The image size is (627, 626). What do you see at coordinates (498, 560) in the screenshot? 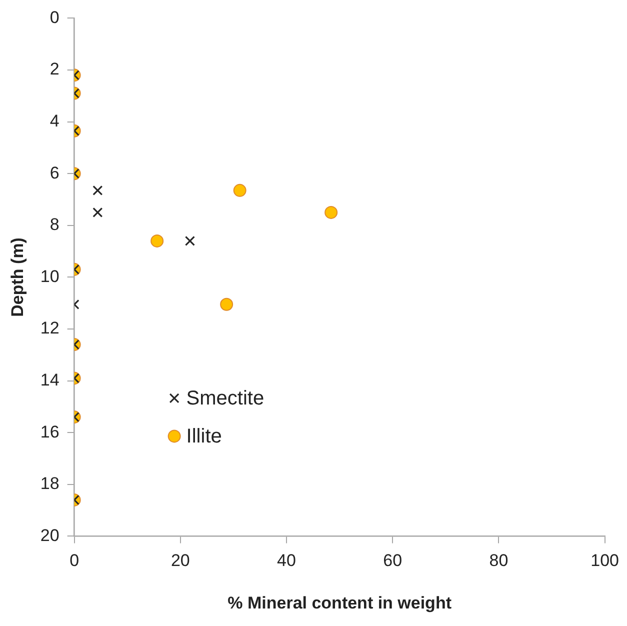
I see `x-tick-label: 80` at bounding box center [498, 560].